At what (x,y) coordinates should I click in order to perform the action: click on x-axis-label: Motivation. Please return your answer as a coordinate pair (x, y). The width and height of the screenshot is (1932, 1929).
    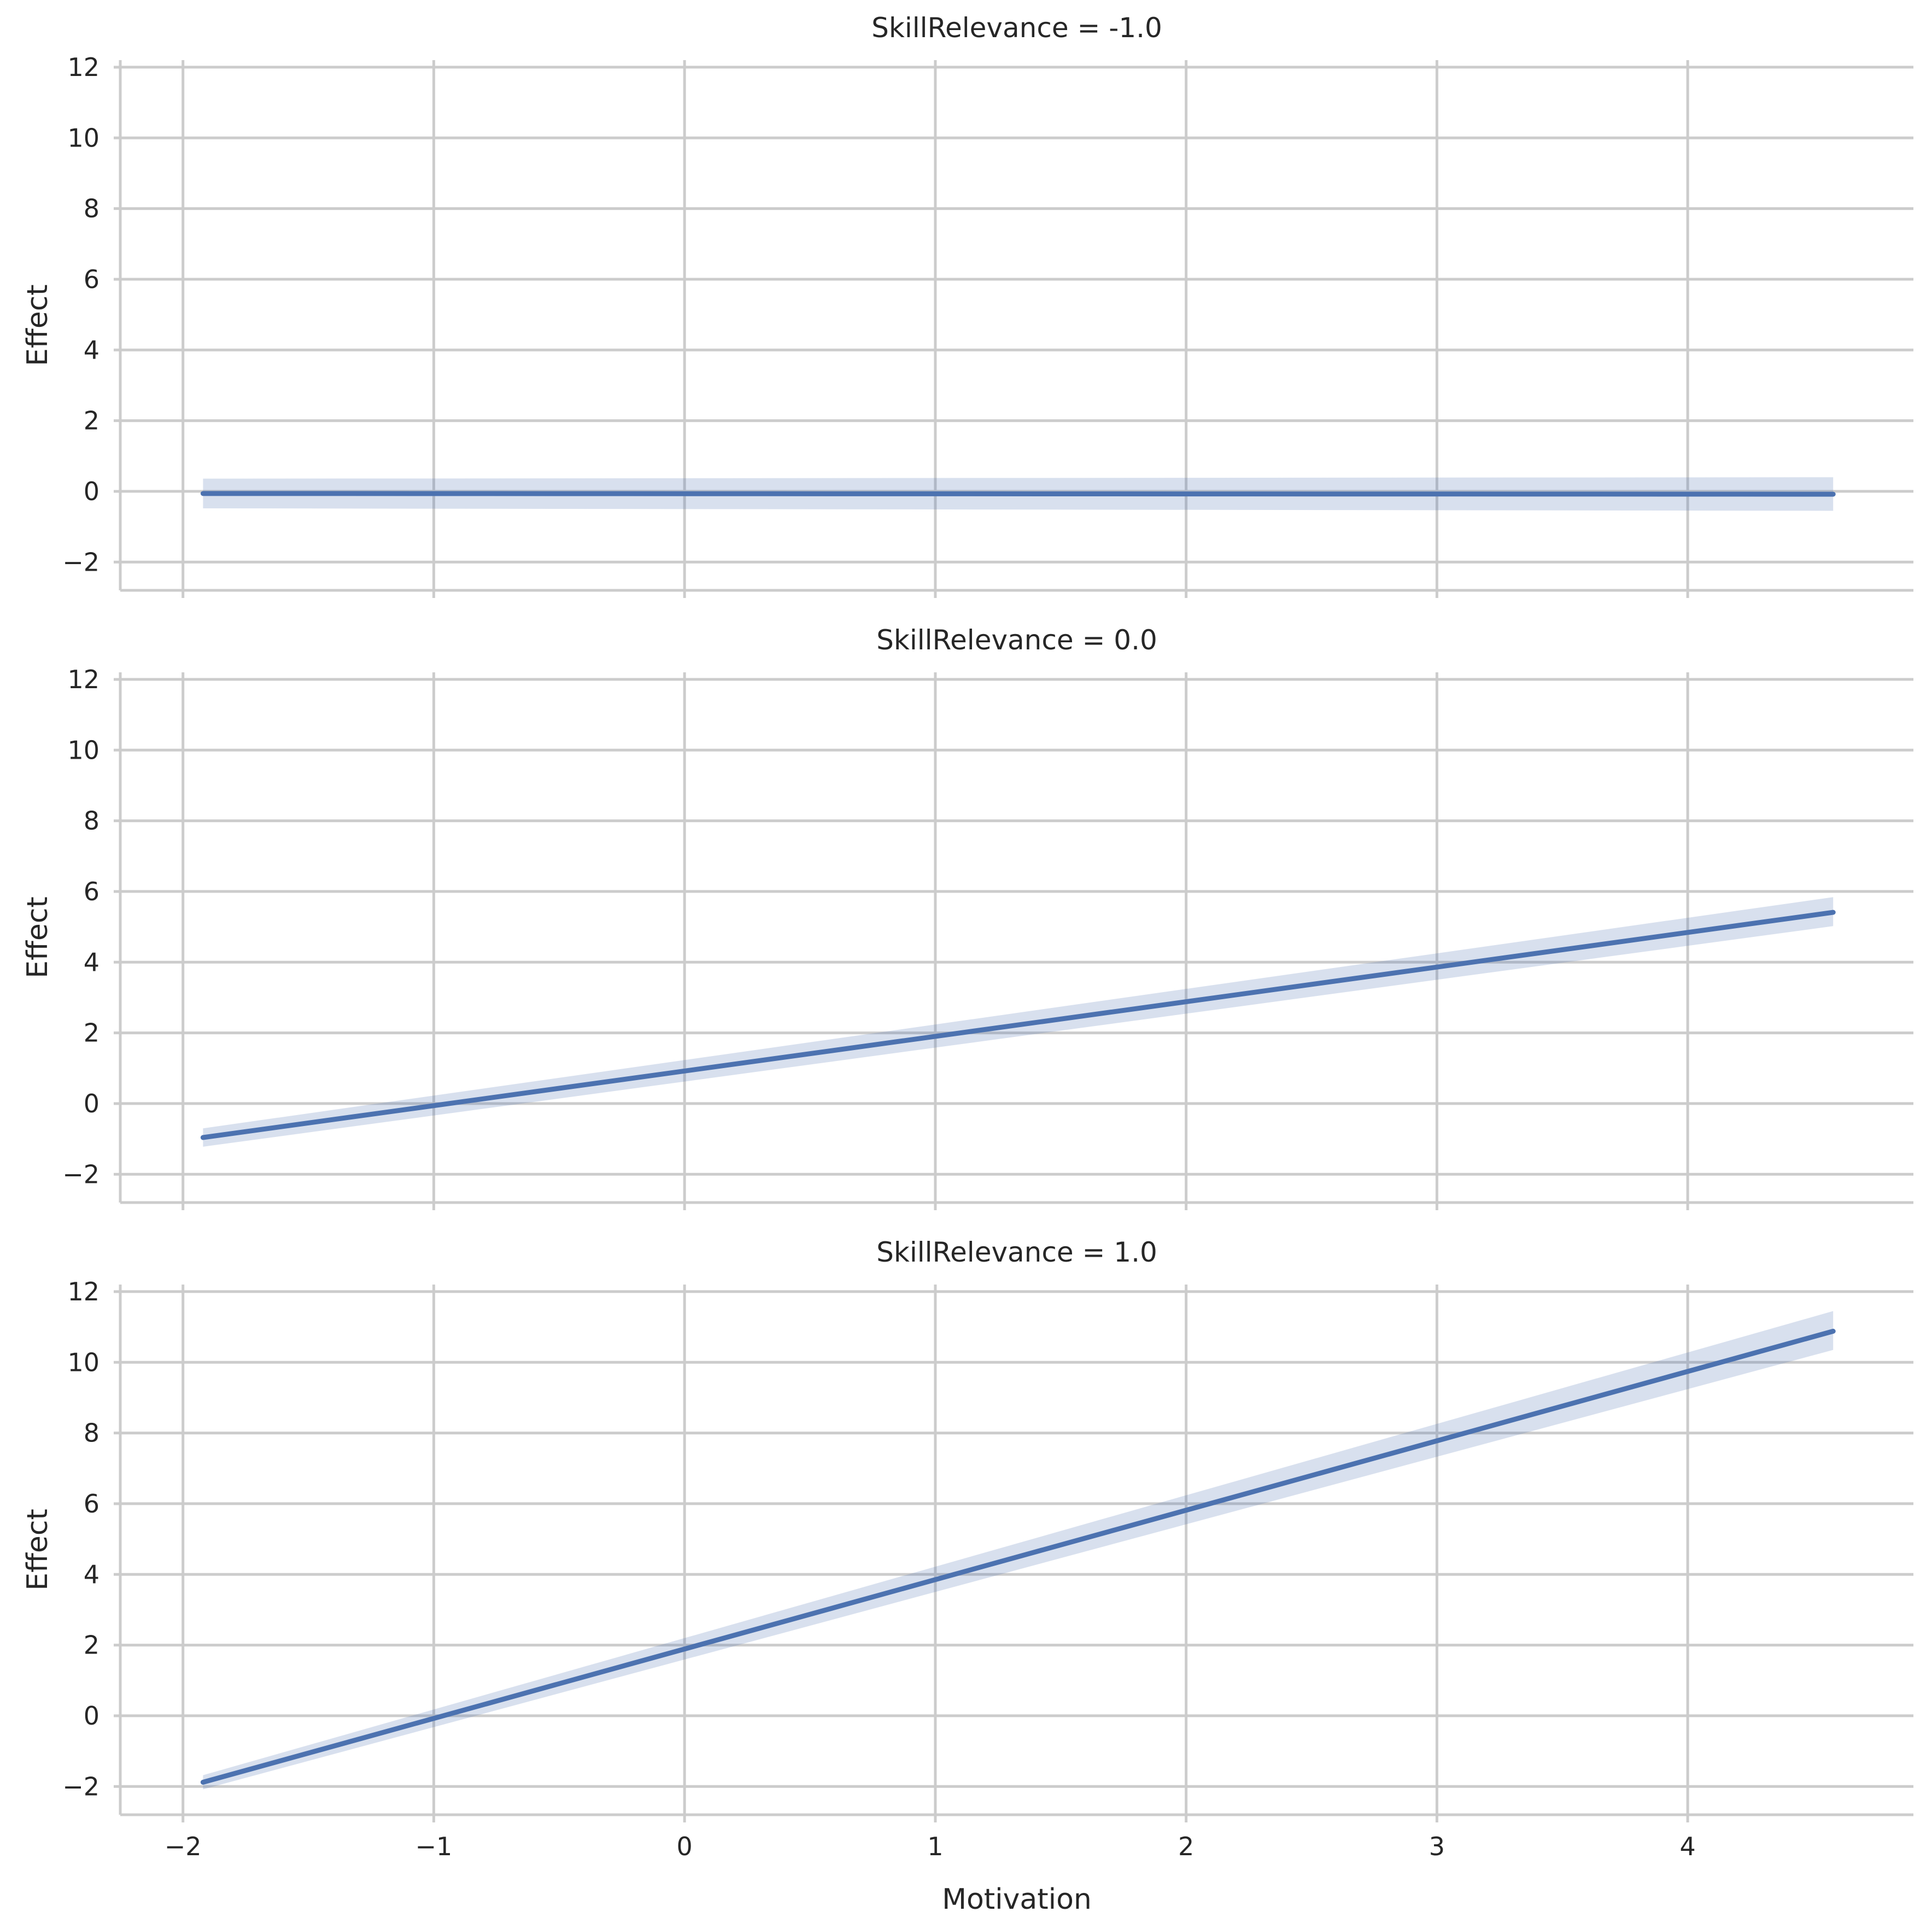
    Looking at the image, I should click on (1017, 1899).